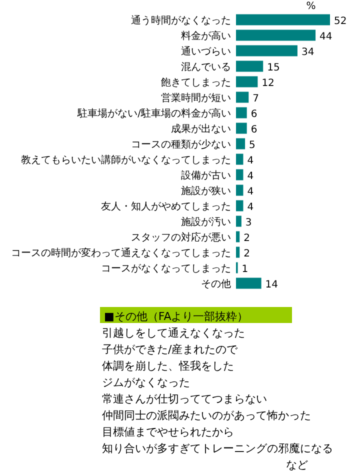 Image resolution: width=358 pixels, height=474 pixels. Describe the element at coordinates (326, 36) in the screenshot. I see `data-label: 44` at that location.